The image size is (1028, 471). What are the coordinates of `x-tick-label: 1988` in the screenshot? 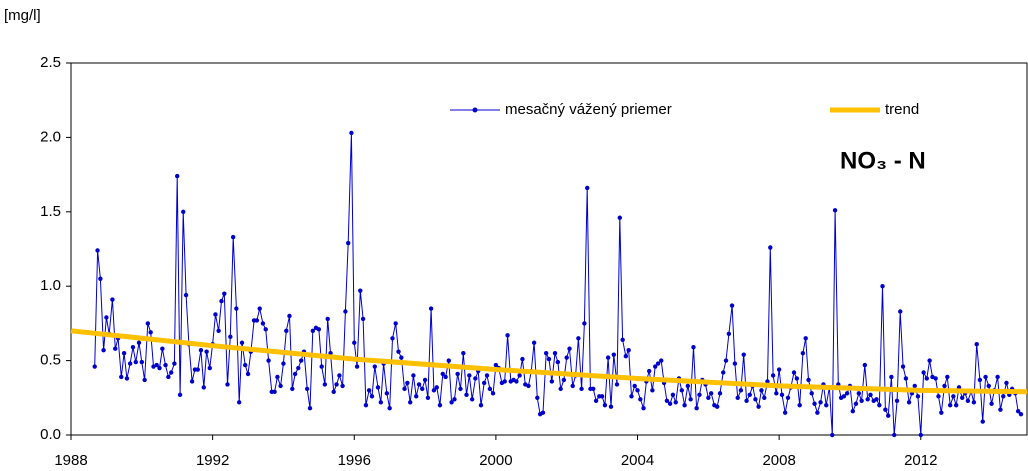 It's located at (70, 460).